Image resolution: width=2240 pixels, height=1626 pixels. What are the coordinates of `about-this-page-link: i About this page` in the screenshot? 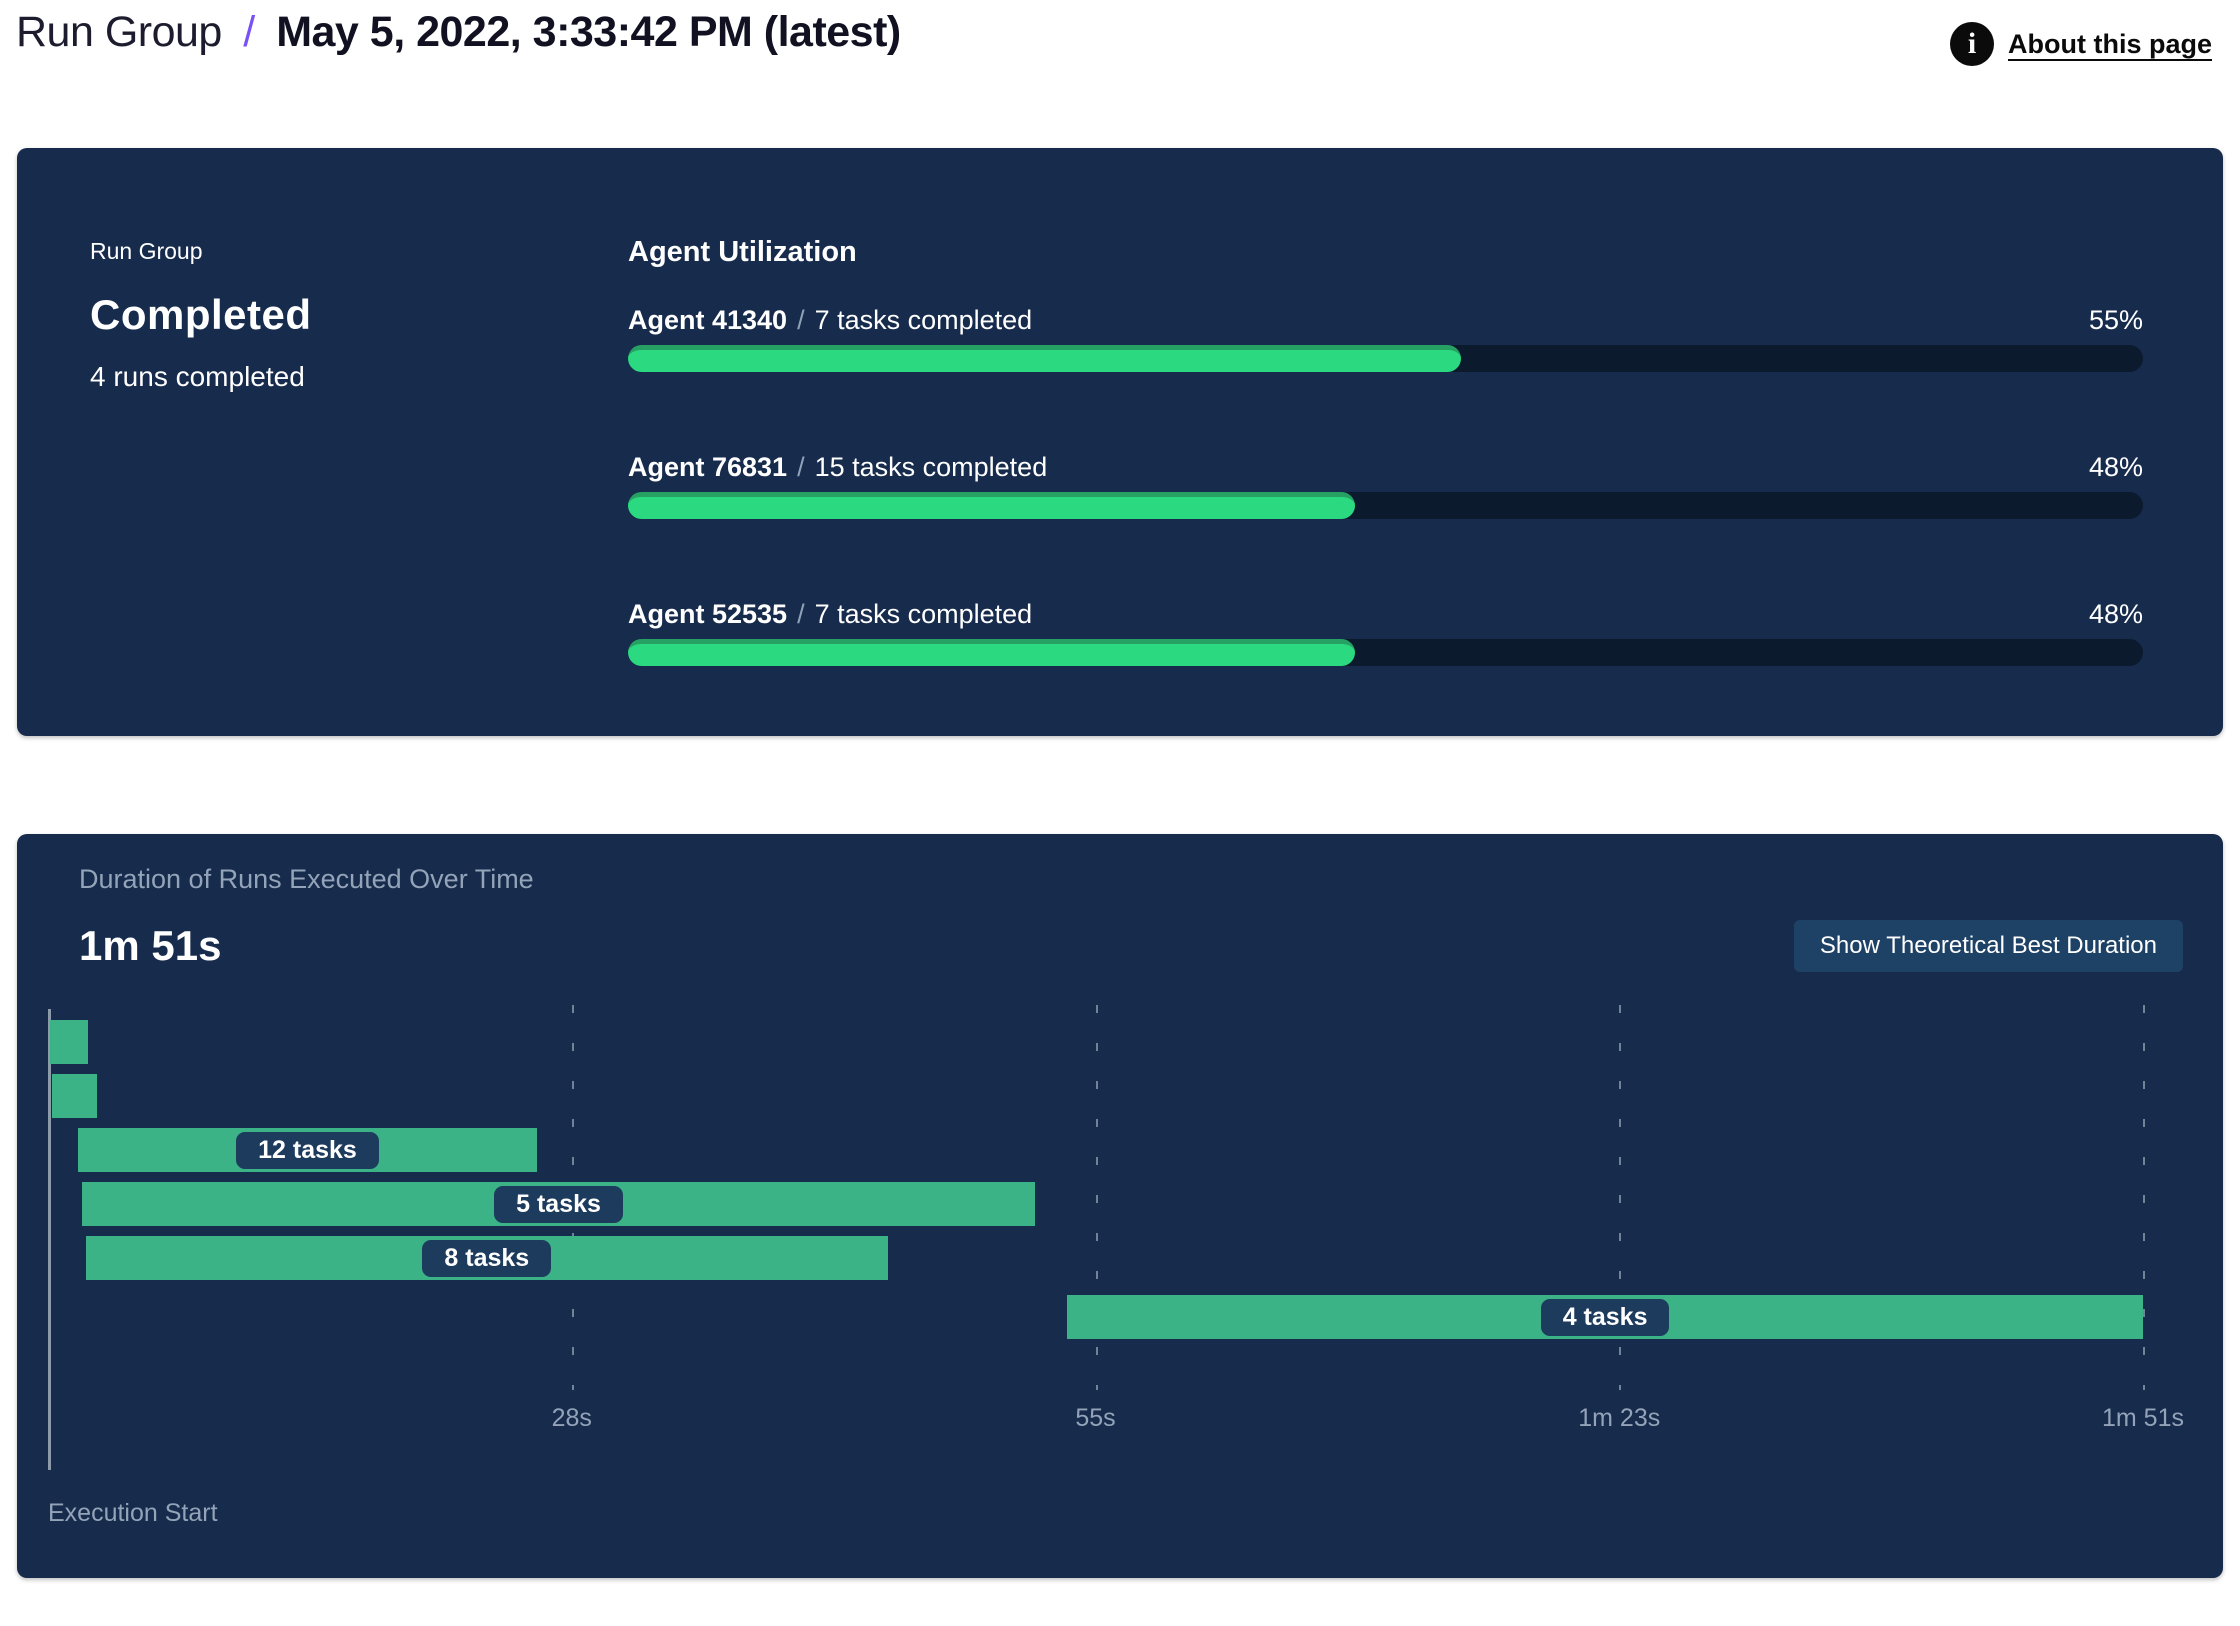 It's located at (2081, 44).